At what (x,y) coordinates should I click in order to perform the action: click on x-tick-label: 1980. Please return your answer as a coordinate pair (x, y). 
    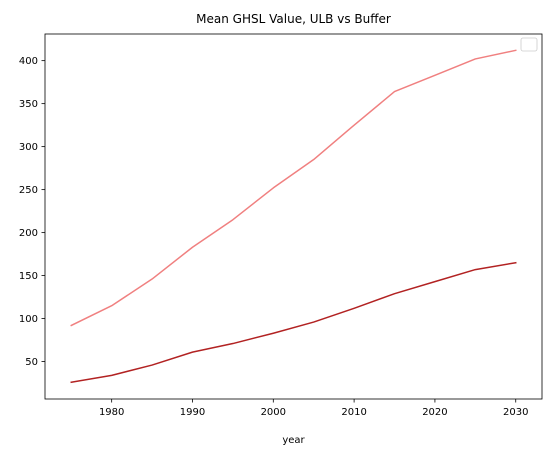
    Looking at the image, I should click on (111, 412).